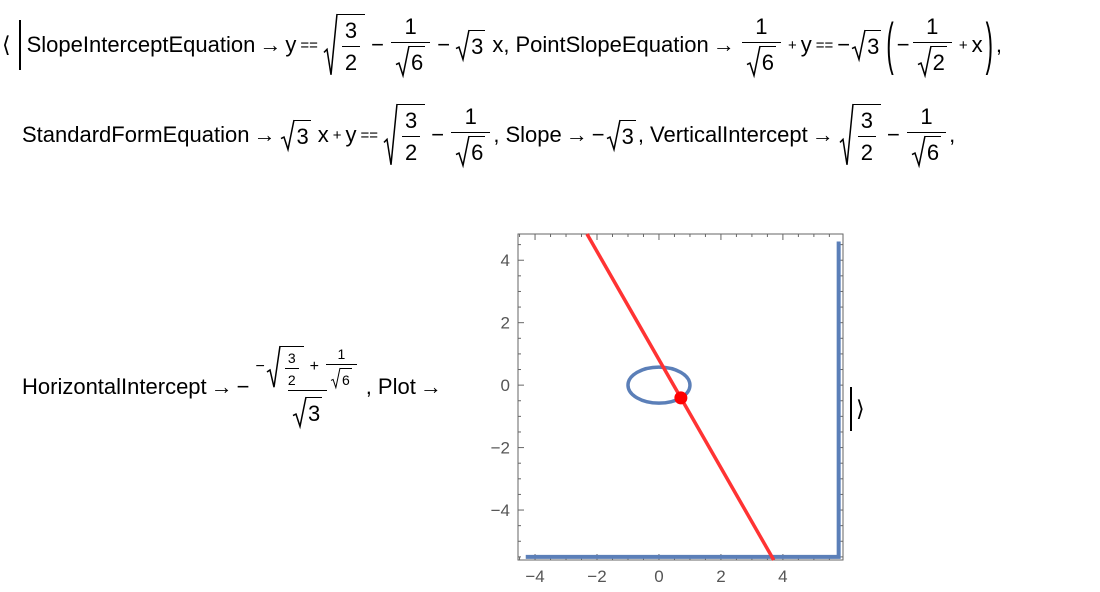 The image size is (1100, 592). Describe the element at coordinates (782, 576) in the screenshot. I see `x-tick-label: 4` at that location.